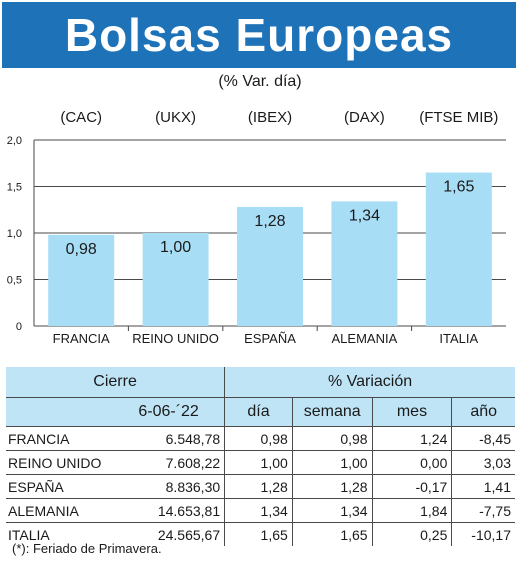 The image size is (520, 562). Describe the element at coordinates (458, 187) in the screenshot. I see `bar-value-label: 1,65` at that location.